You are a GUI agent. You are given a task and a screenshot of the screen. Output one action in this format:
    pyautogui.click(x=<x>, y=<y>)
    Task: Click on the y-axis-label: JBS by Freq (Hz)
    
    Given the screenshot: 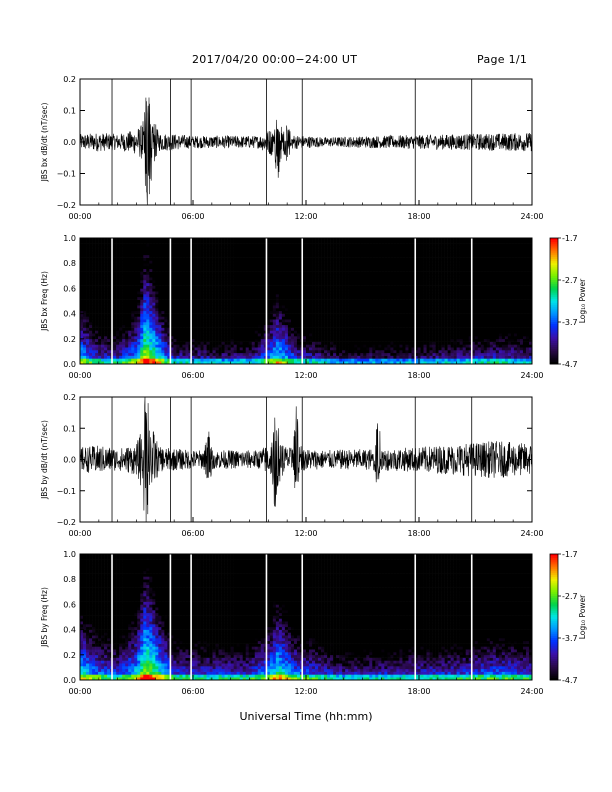 What is the action you would take?
    pyautogui.click(x=44, y=617)
    